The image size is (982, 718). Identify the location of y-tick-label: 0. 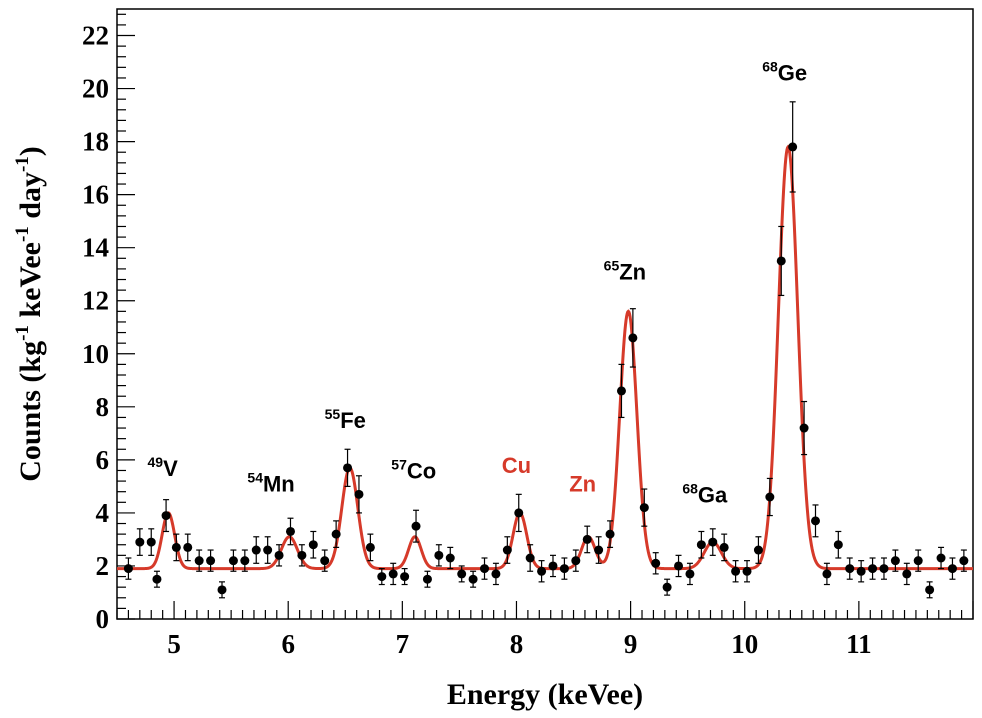
(103, 619).